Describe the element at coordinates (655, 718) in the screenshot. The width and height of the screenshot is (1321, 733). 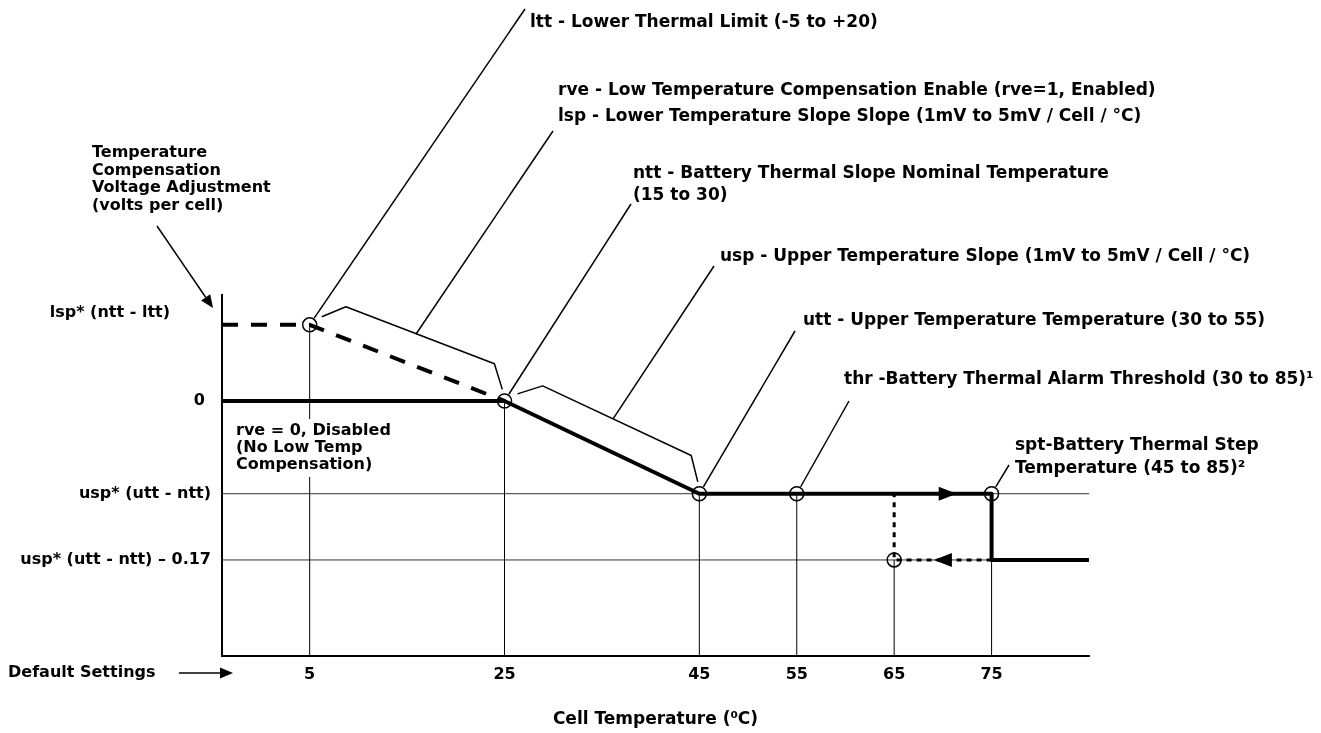
I see `x-axis-title: Cell Temperature (⁰C)` at that location.